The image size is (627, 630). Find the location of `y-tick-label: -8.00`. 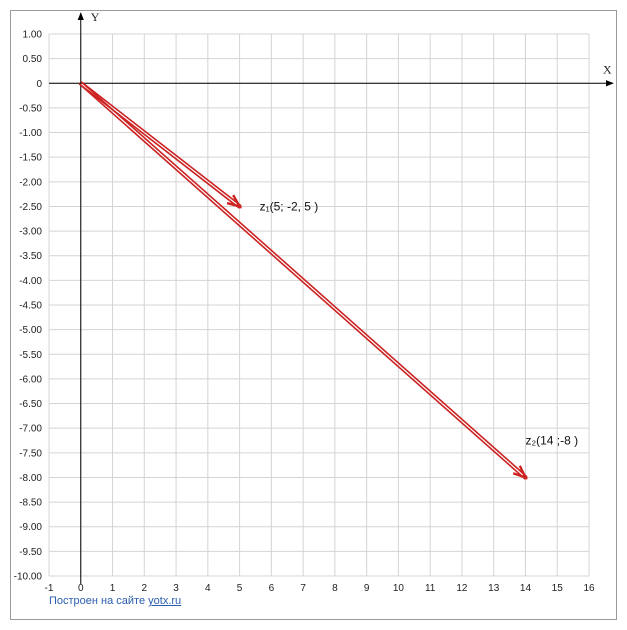

y-tick-label: -8.00 is located at coordinates (30, 478).